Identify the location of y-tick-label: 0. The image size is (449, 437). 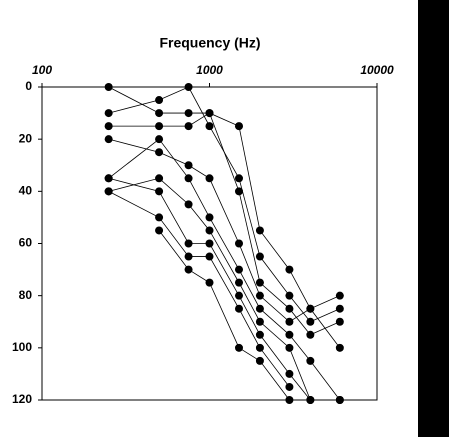
(28, 86).